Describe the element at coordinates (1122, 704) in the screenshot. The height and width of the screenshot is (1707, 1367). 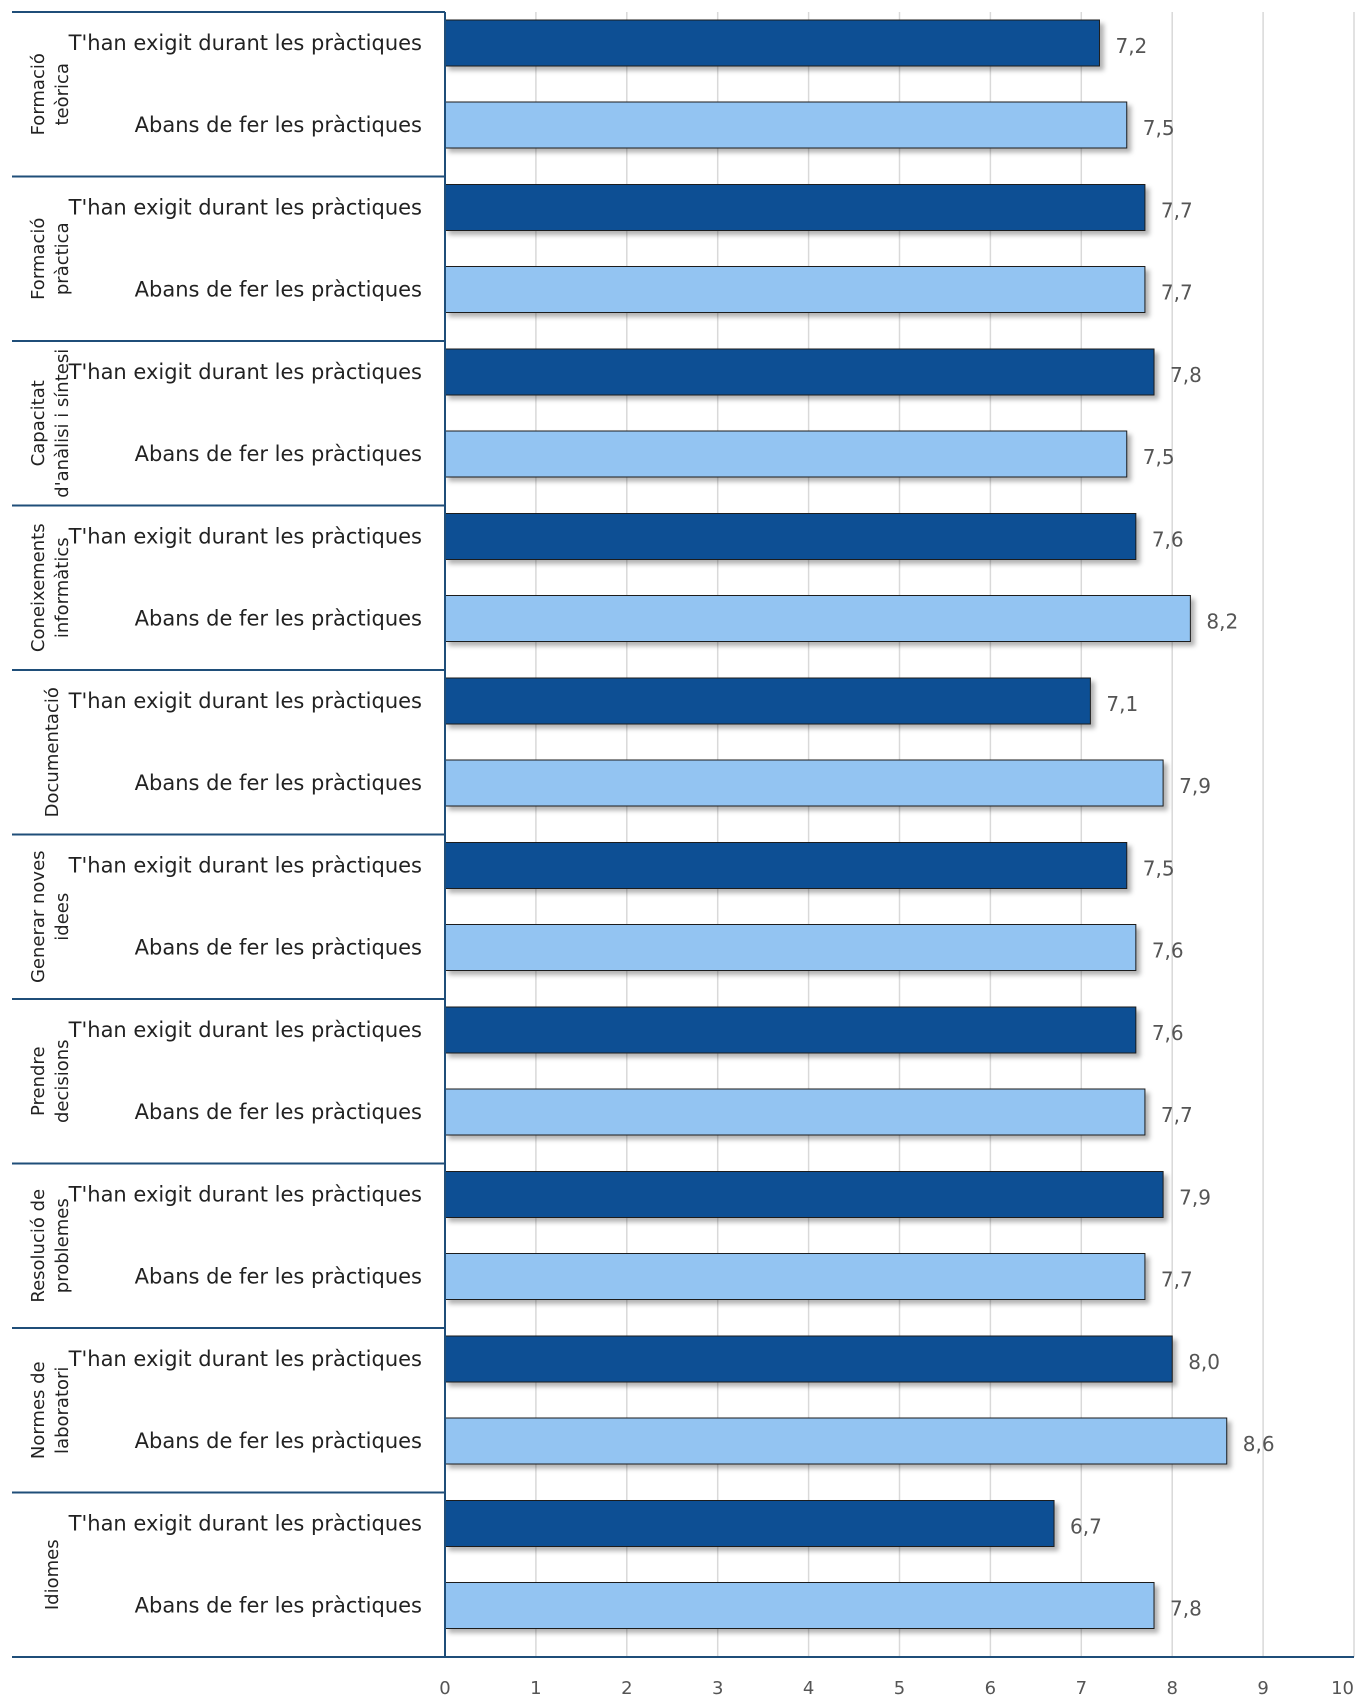
I see `data-label: 7,1` at that location.